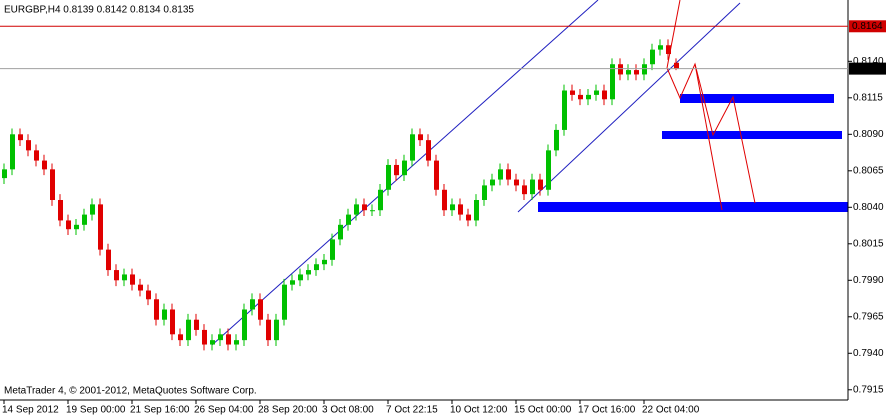 The image size is (887, 417). Describe the element at coordinates (479, 410) in the screenshot. I see `x-tick-label: 10 Oct 12:00` at that location.